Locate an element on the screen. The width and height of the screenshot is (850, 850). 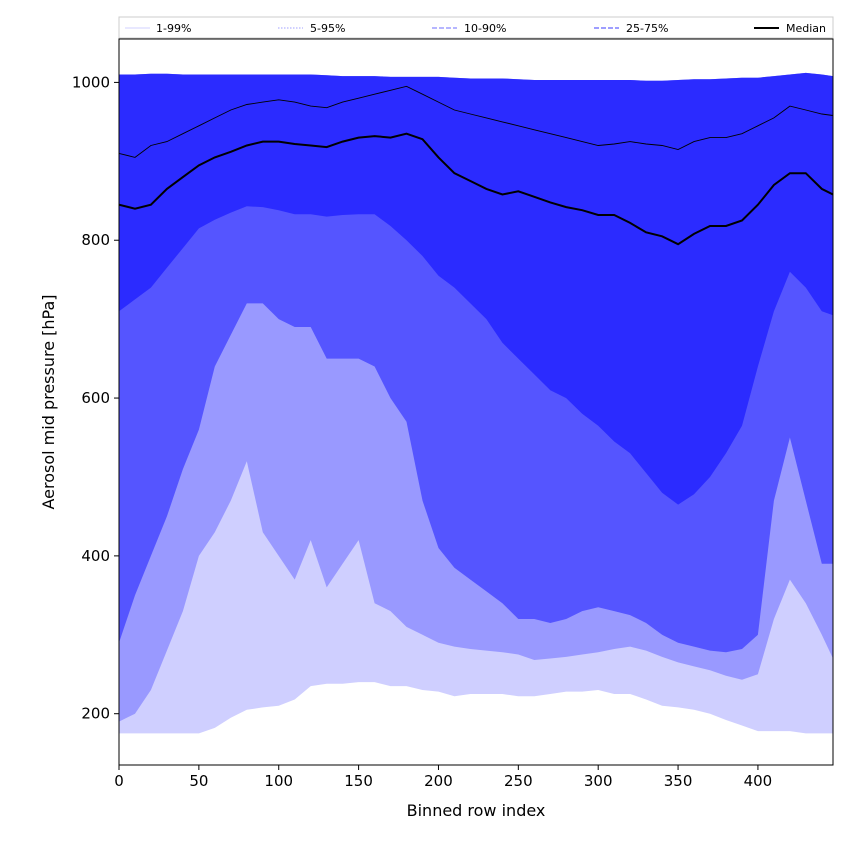
x-tick-label: 150 is located at coordinates (358, 781).